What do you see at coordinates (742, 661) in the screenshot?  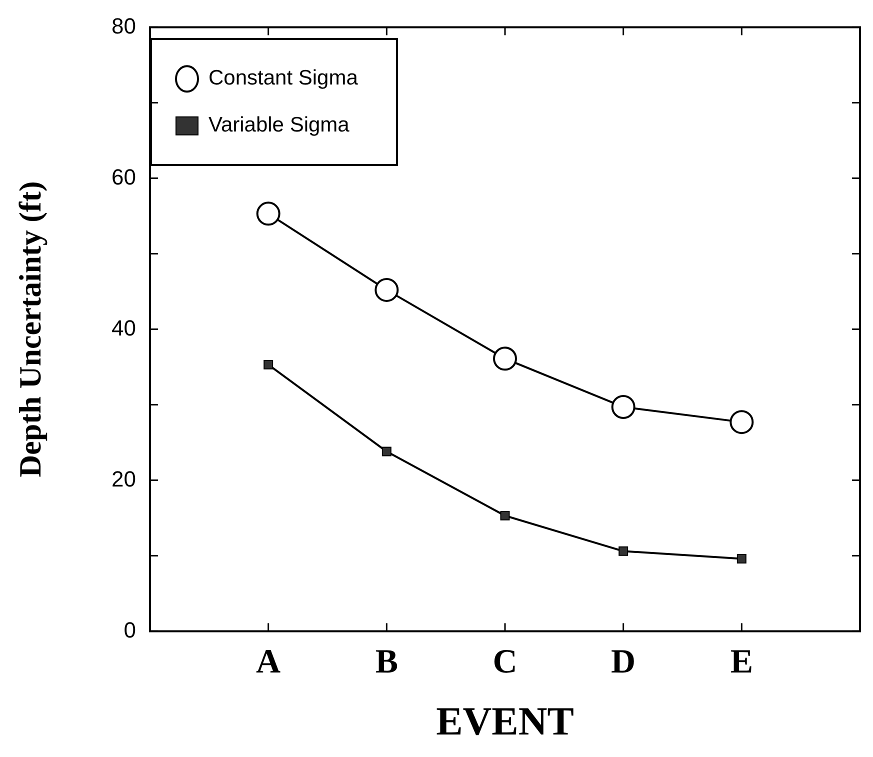 I see `x-tick-label: E` at bounding box center [742, 661].